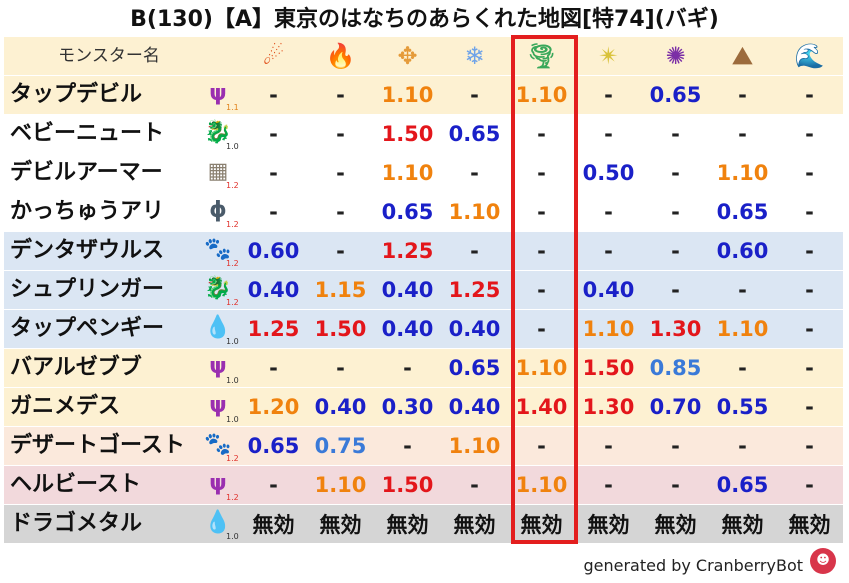  What do you see at coordinates (424, 19) in the screenshot?
I see `page-title: B(130)【A】東京のはなちのあらくれた地図[特74](バギ)` at bounding box center [424, 19].